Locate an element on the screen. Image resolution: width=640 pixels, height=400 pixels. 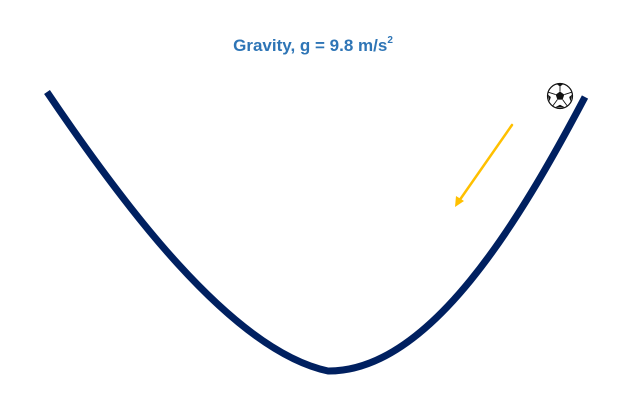
title-superscript: 2 is located at coordinates (390, 41).